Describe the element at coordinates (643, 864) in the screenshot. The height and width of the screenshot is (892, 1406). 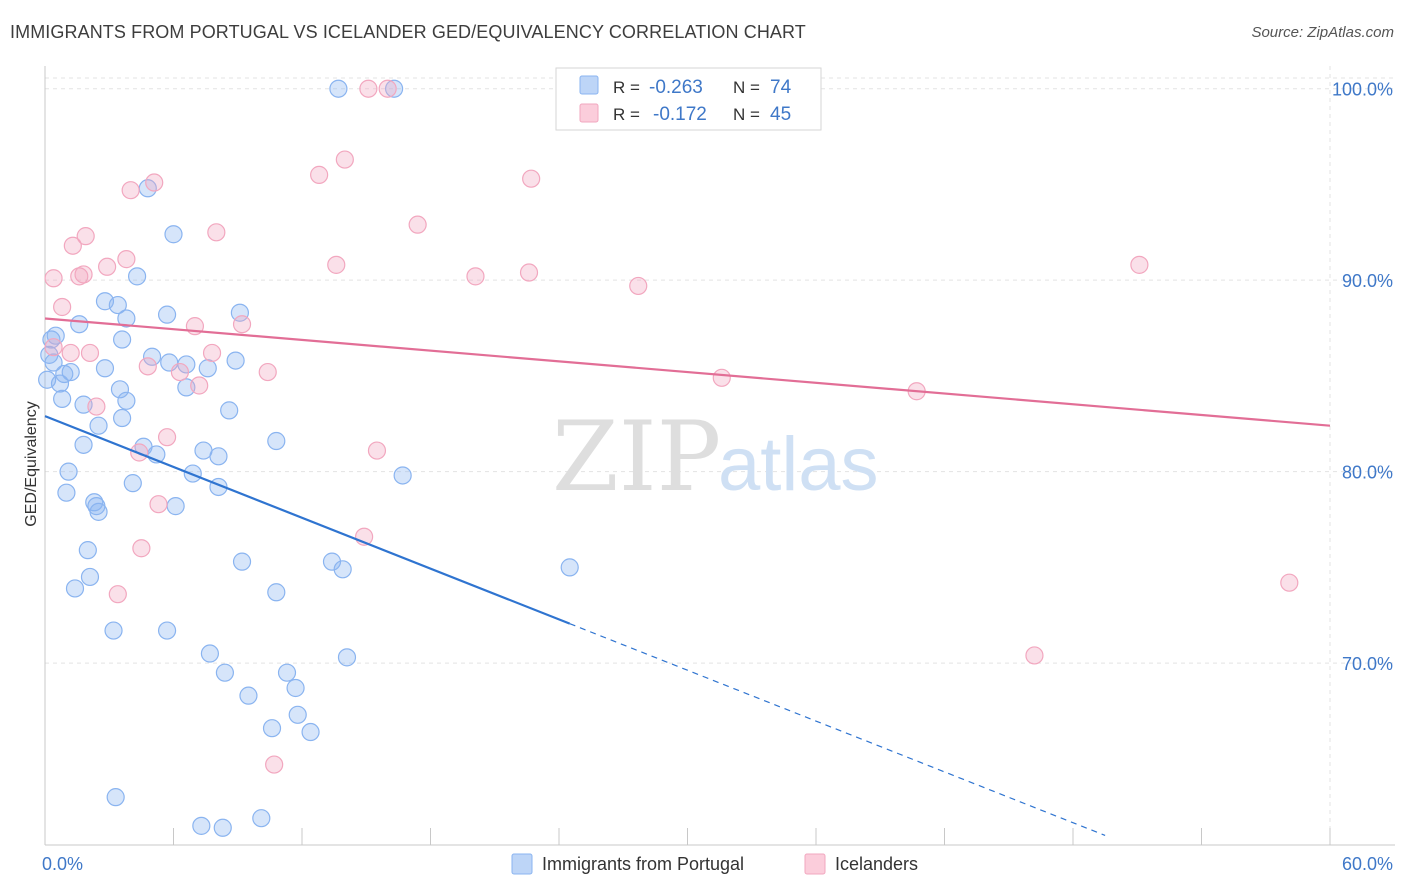
I see `legend-label-portugal: Immigrants from Portugal` at that location.